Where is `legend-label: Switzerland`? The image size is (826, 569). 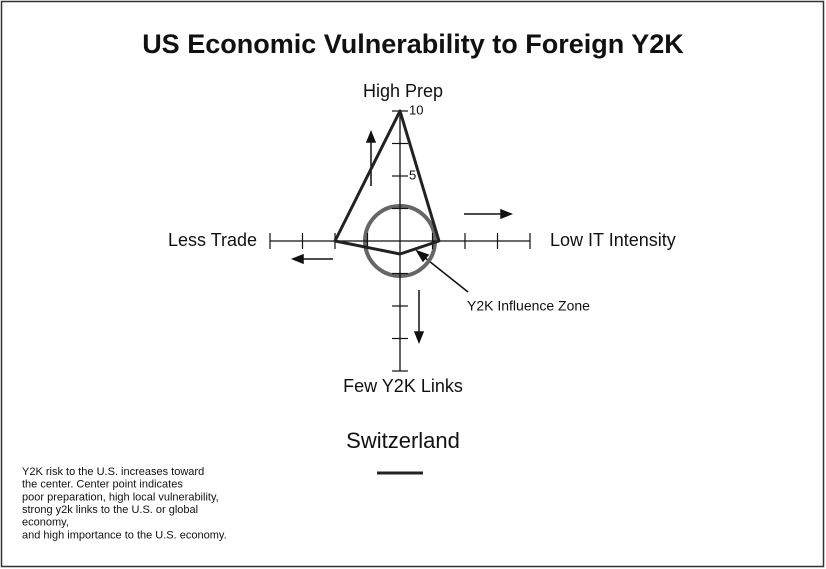
legend-label: Switzerland is located at coordinates (403, 440).